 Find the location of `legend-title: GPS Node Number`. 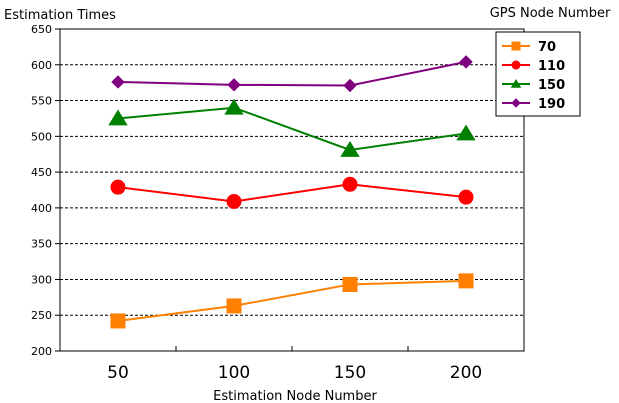

legend-title: GPS Node Number is located at coordinates (550, 13).